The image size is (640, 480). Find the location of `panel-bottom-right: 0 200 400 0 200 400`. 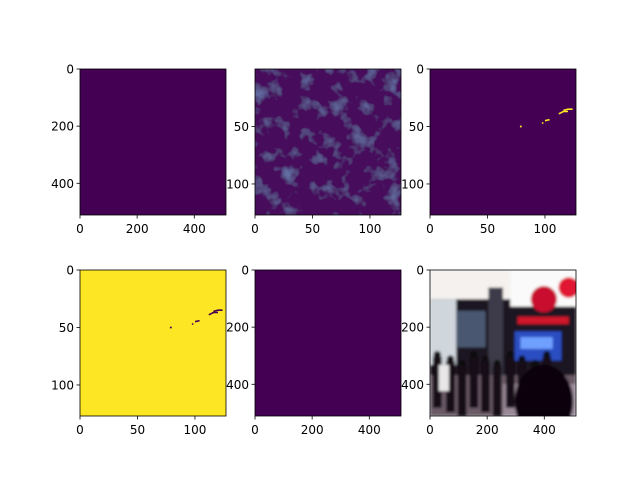

panel-bottom-right: 0 200 400 0 200 400 is located at coordinates (489, 350).